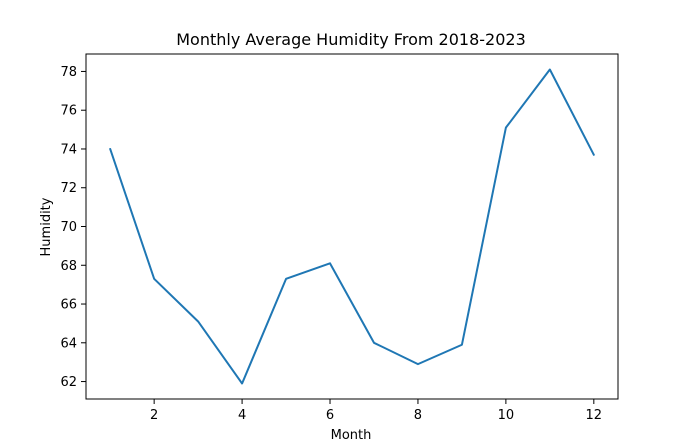 The height and width of the screenshot is (448, 686). What do you see at coordinates (68, 149) in the screenshot?
I see `y-tick-label: 74` at bounding box center [68, 149].